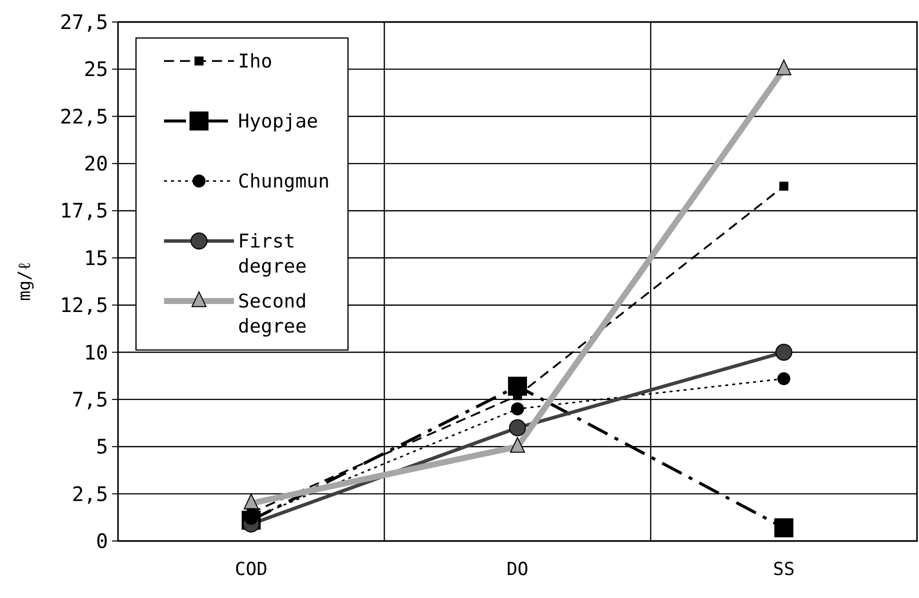 This screenshot has width=919, height=598. What do you see at coordinates (284, 181) in the screenshot?
I see `legend-label: Chungmun` at bounding box center [284, 181].